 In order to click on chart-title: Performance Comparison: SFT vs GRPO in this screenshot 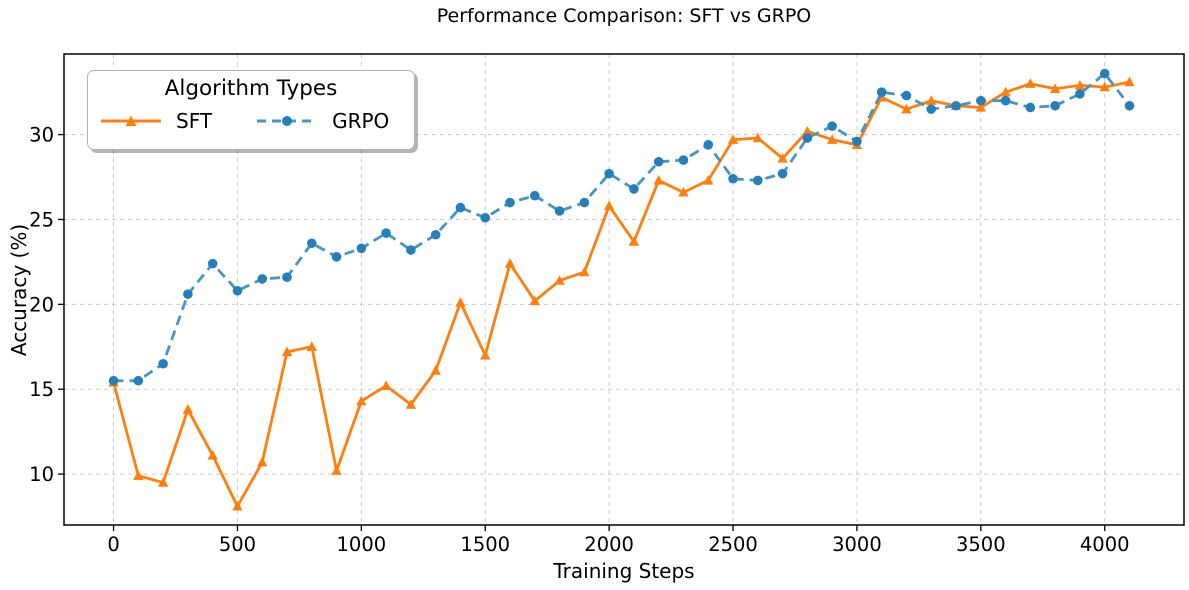, I will do `click(624, 16)`.